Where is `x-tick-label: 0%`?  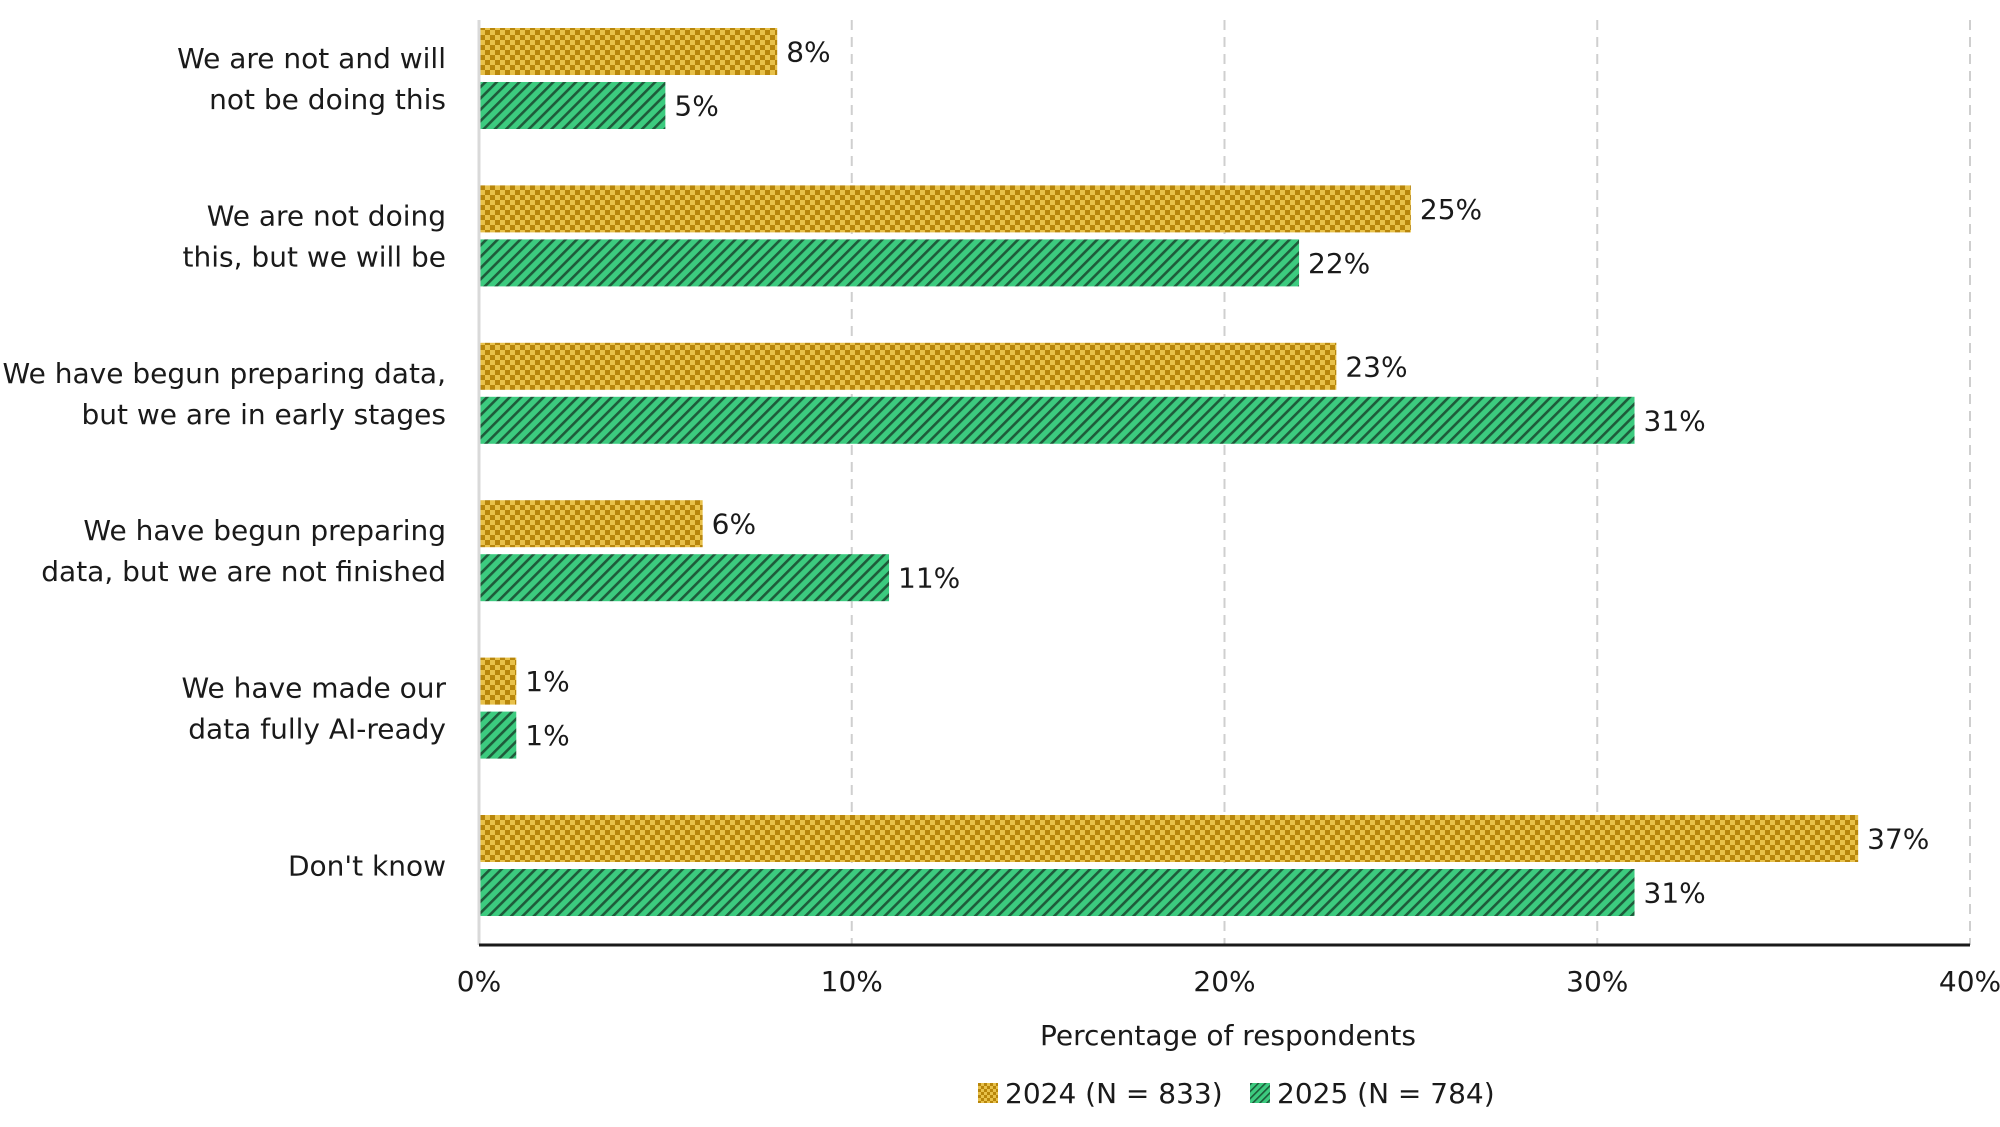 x-tick-label: 0% is located at coordinates (479, 981).